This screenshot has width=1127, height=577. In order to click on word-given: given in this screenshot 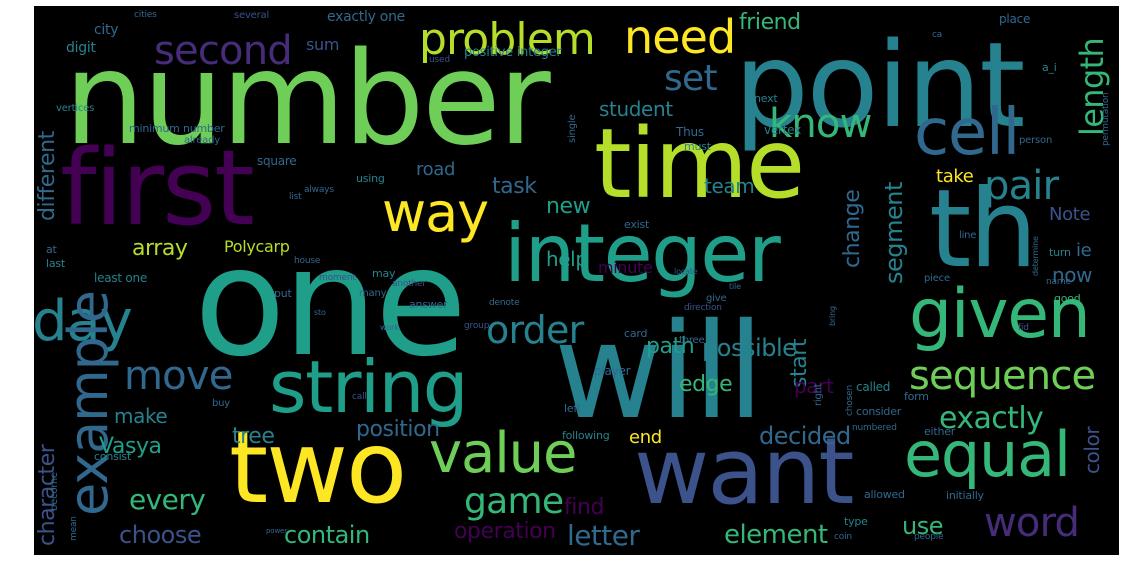, I will do `click(1000, 314)`.